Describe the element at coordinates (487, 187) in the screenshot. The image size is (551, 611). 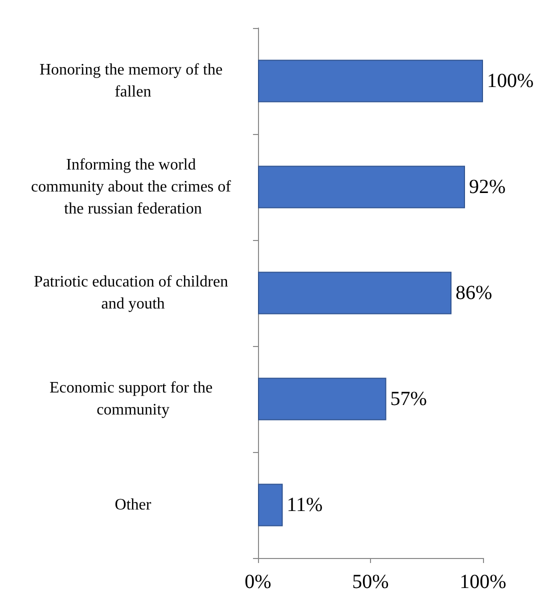
I see `data-label: 92%` at that location.